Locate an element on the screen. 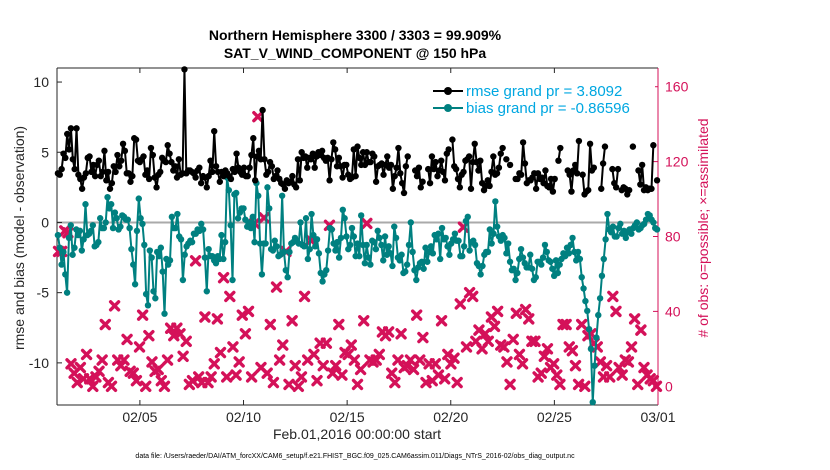  y-tick-label-right: 120 is located at coordinates (677, 162).